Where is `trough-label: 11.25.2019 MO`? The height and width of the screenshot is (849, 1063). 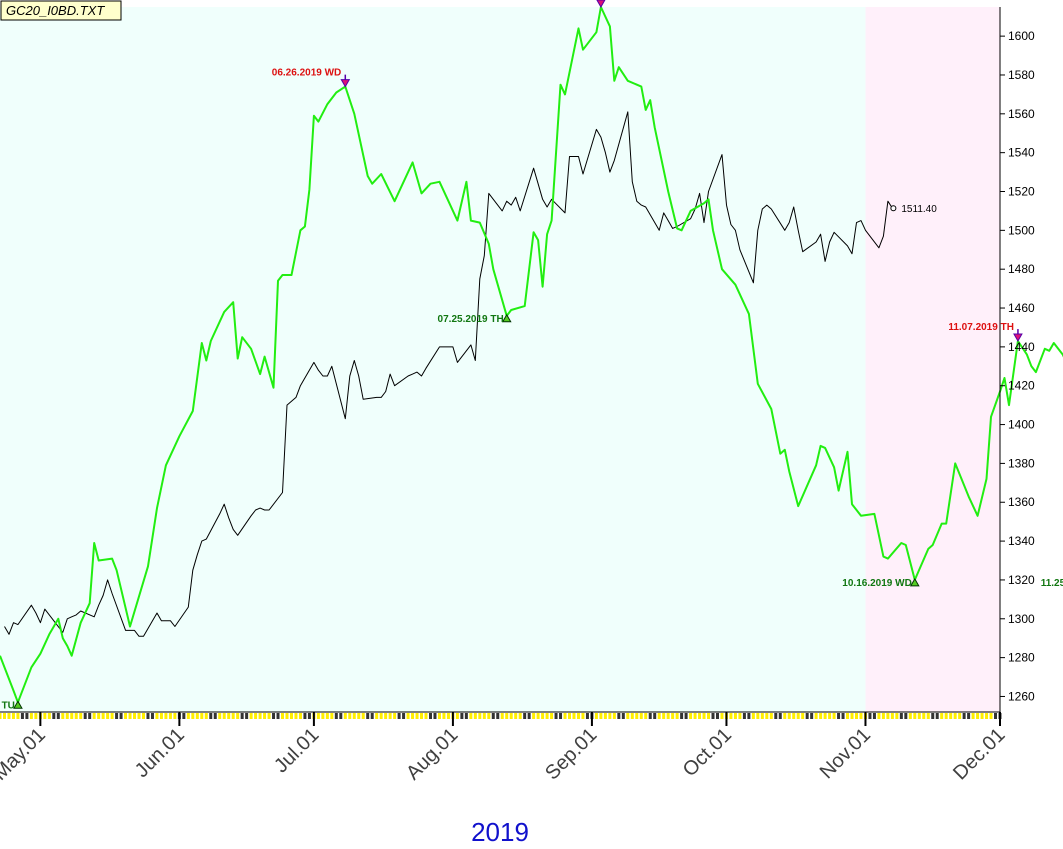 trough-label: 11.25.2019 MO is located at coordinates (1052, 583).